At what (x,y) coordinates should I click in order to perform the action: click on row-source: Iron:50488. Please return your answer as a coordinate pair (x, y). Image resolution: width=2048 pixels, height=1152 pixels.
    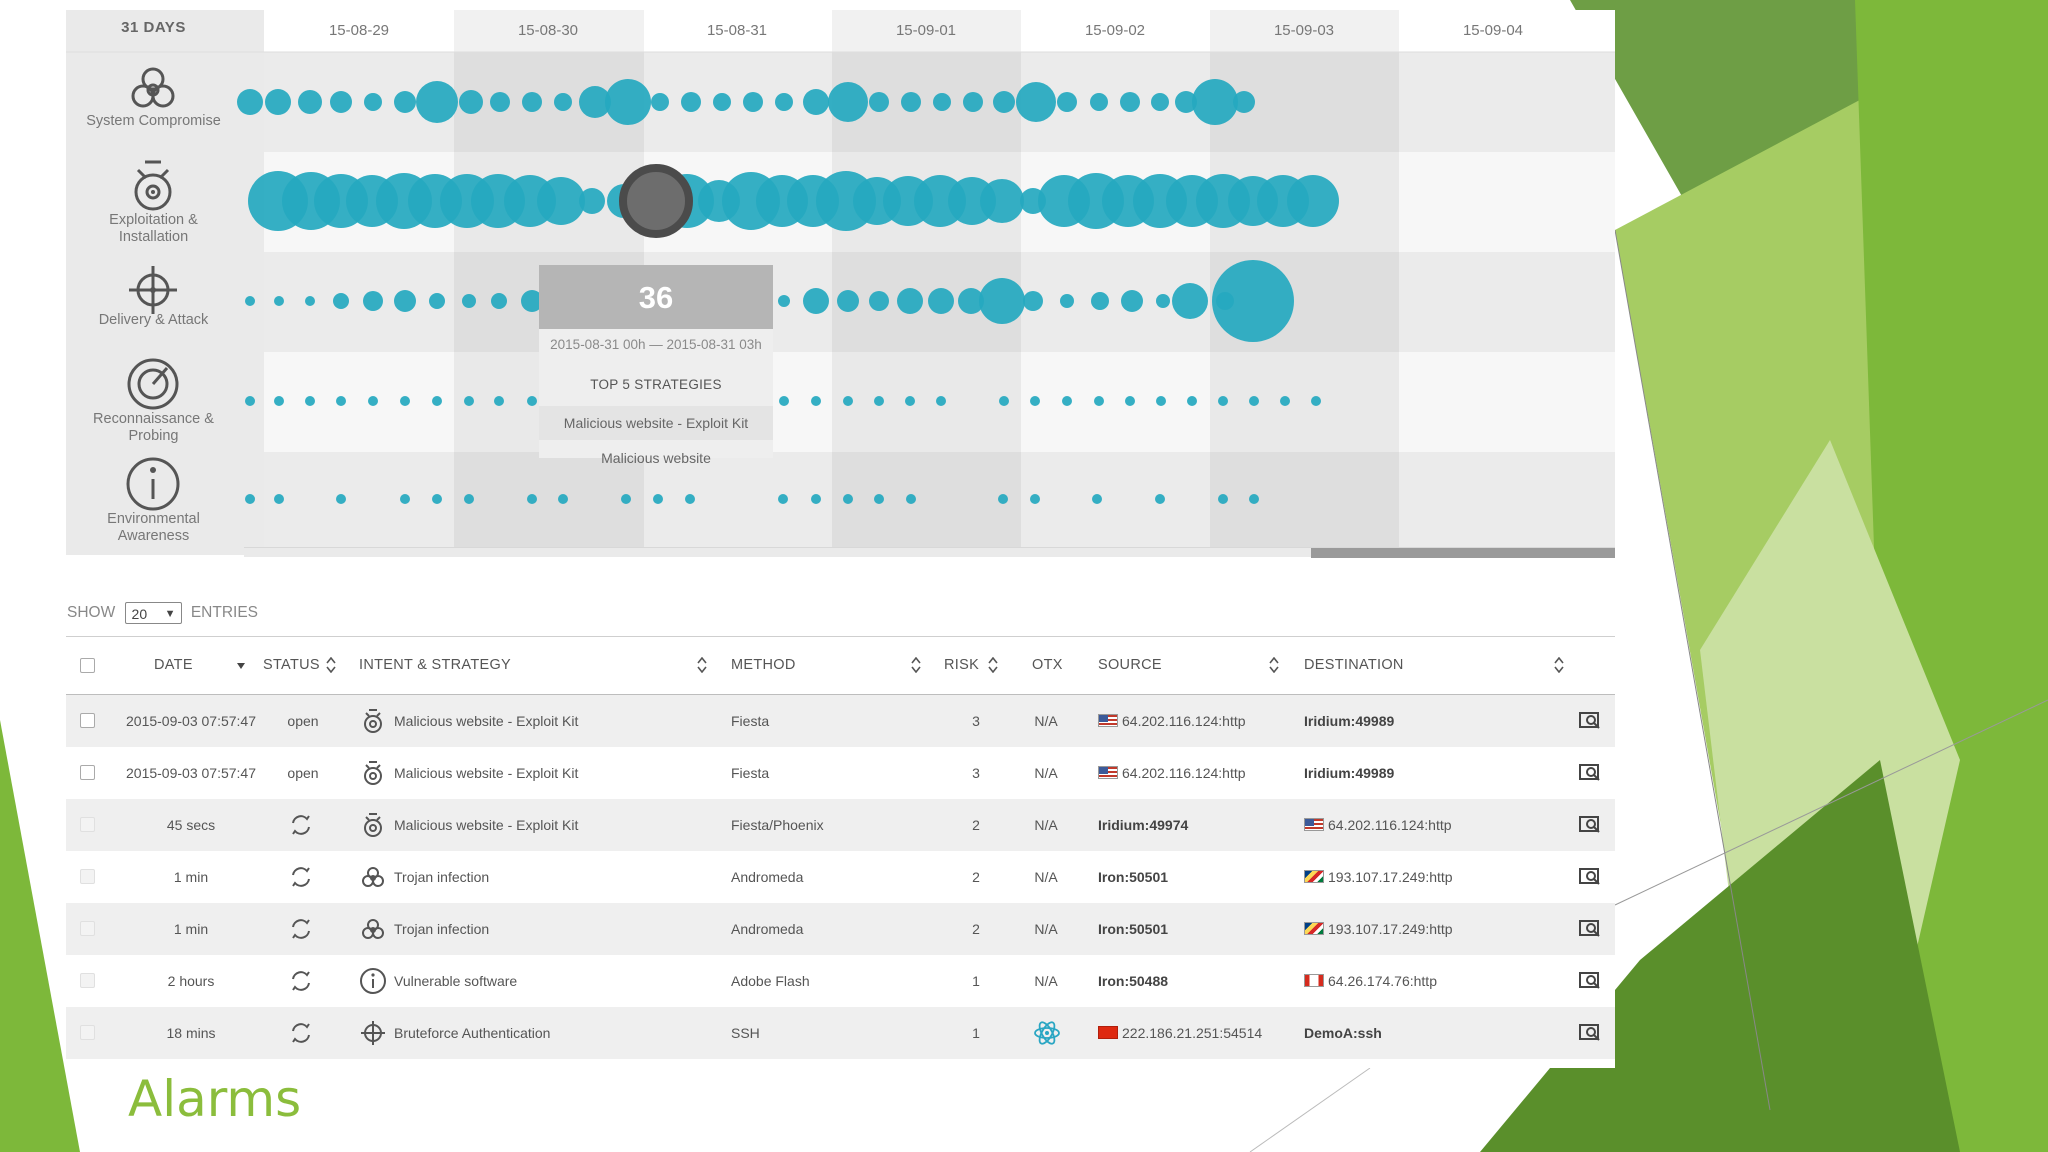
    Looking at the image, I should click on (1133, 981).